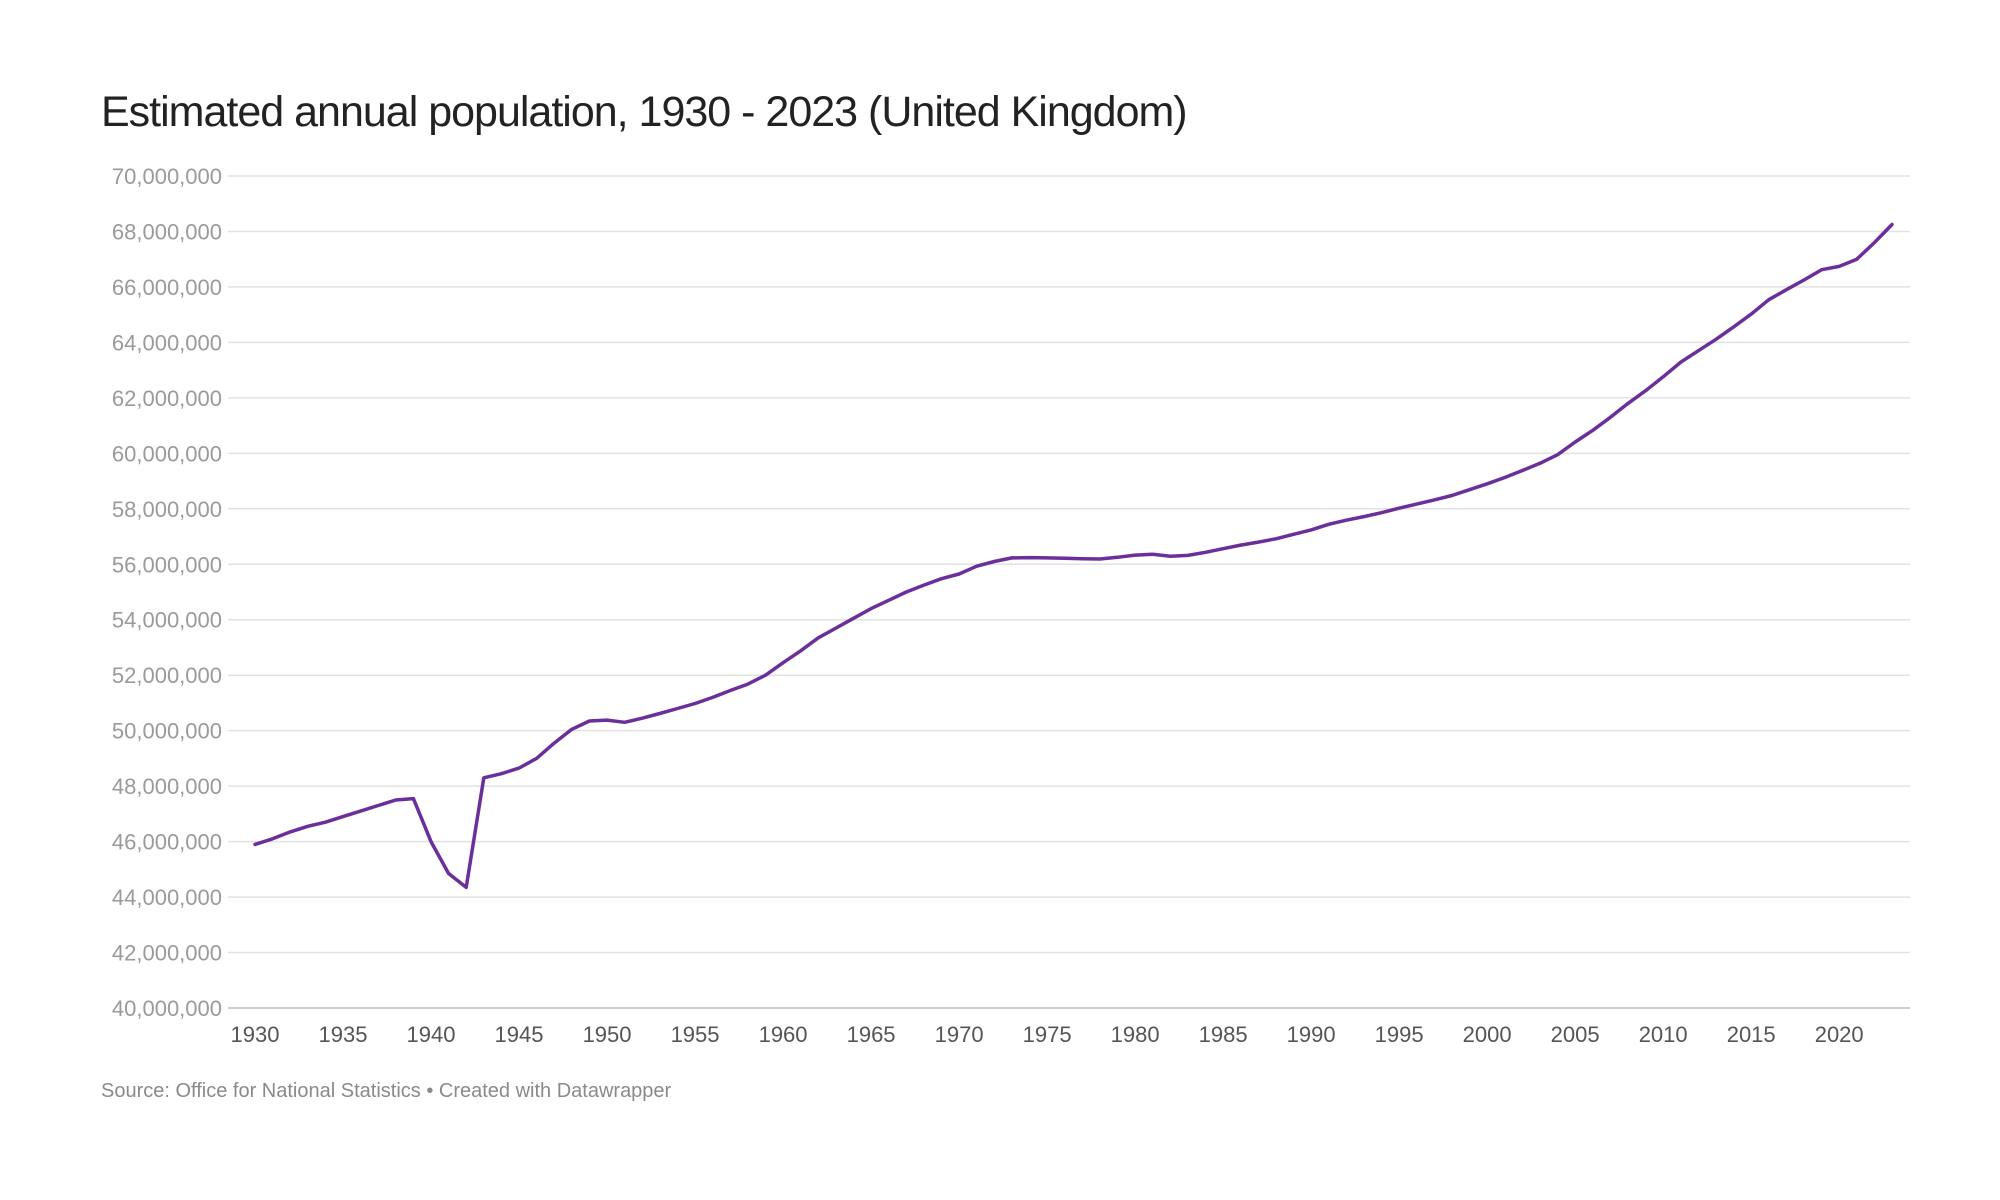 The image size is (2000, 1200). I want to click on y-tick-label: 48,000,000, so click(167, 786).